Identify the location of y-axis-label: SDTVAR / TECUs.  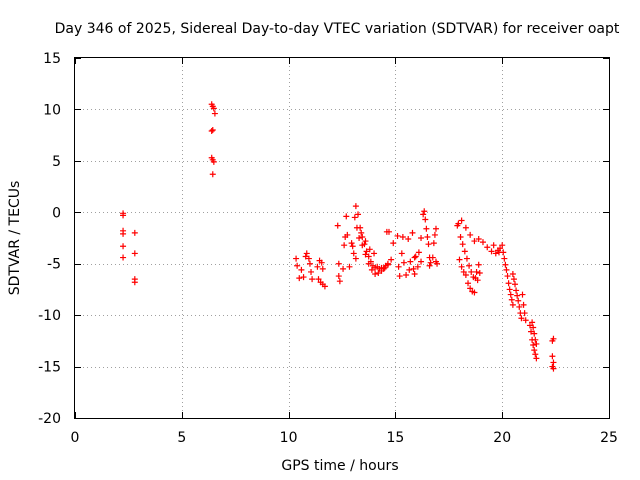
(15, 238).